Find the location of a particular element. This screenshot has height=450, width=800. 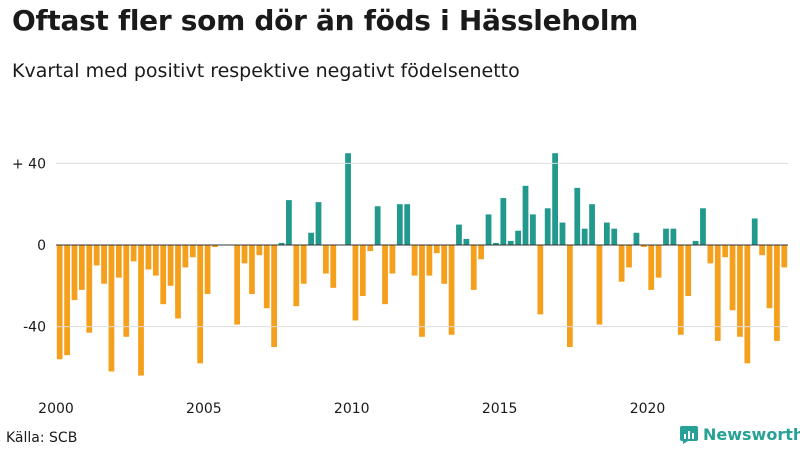

x-tick-label: 2005 is located at coordinates (204, 409).